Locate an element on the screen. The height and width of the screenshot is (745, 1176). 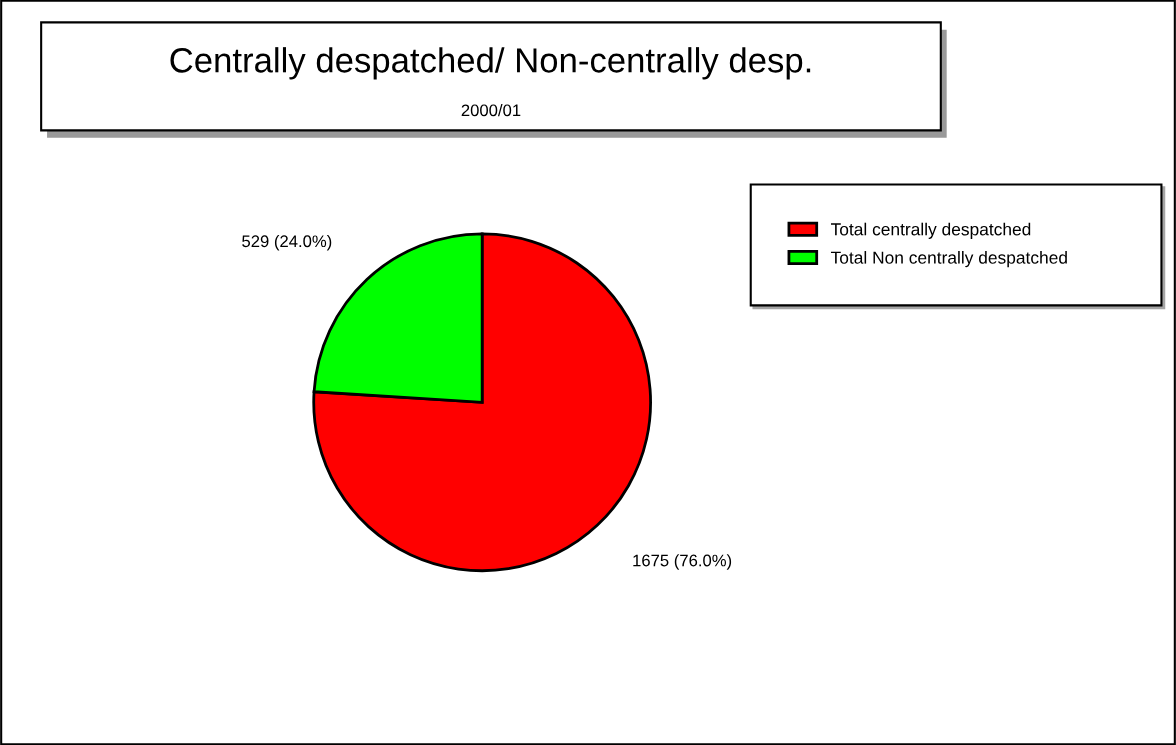
data-label: 529 (24.0%) is located at coordinates (287, 242).